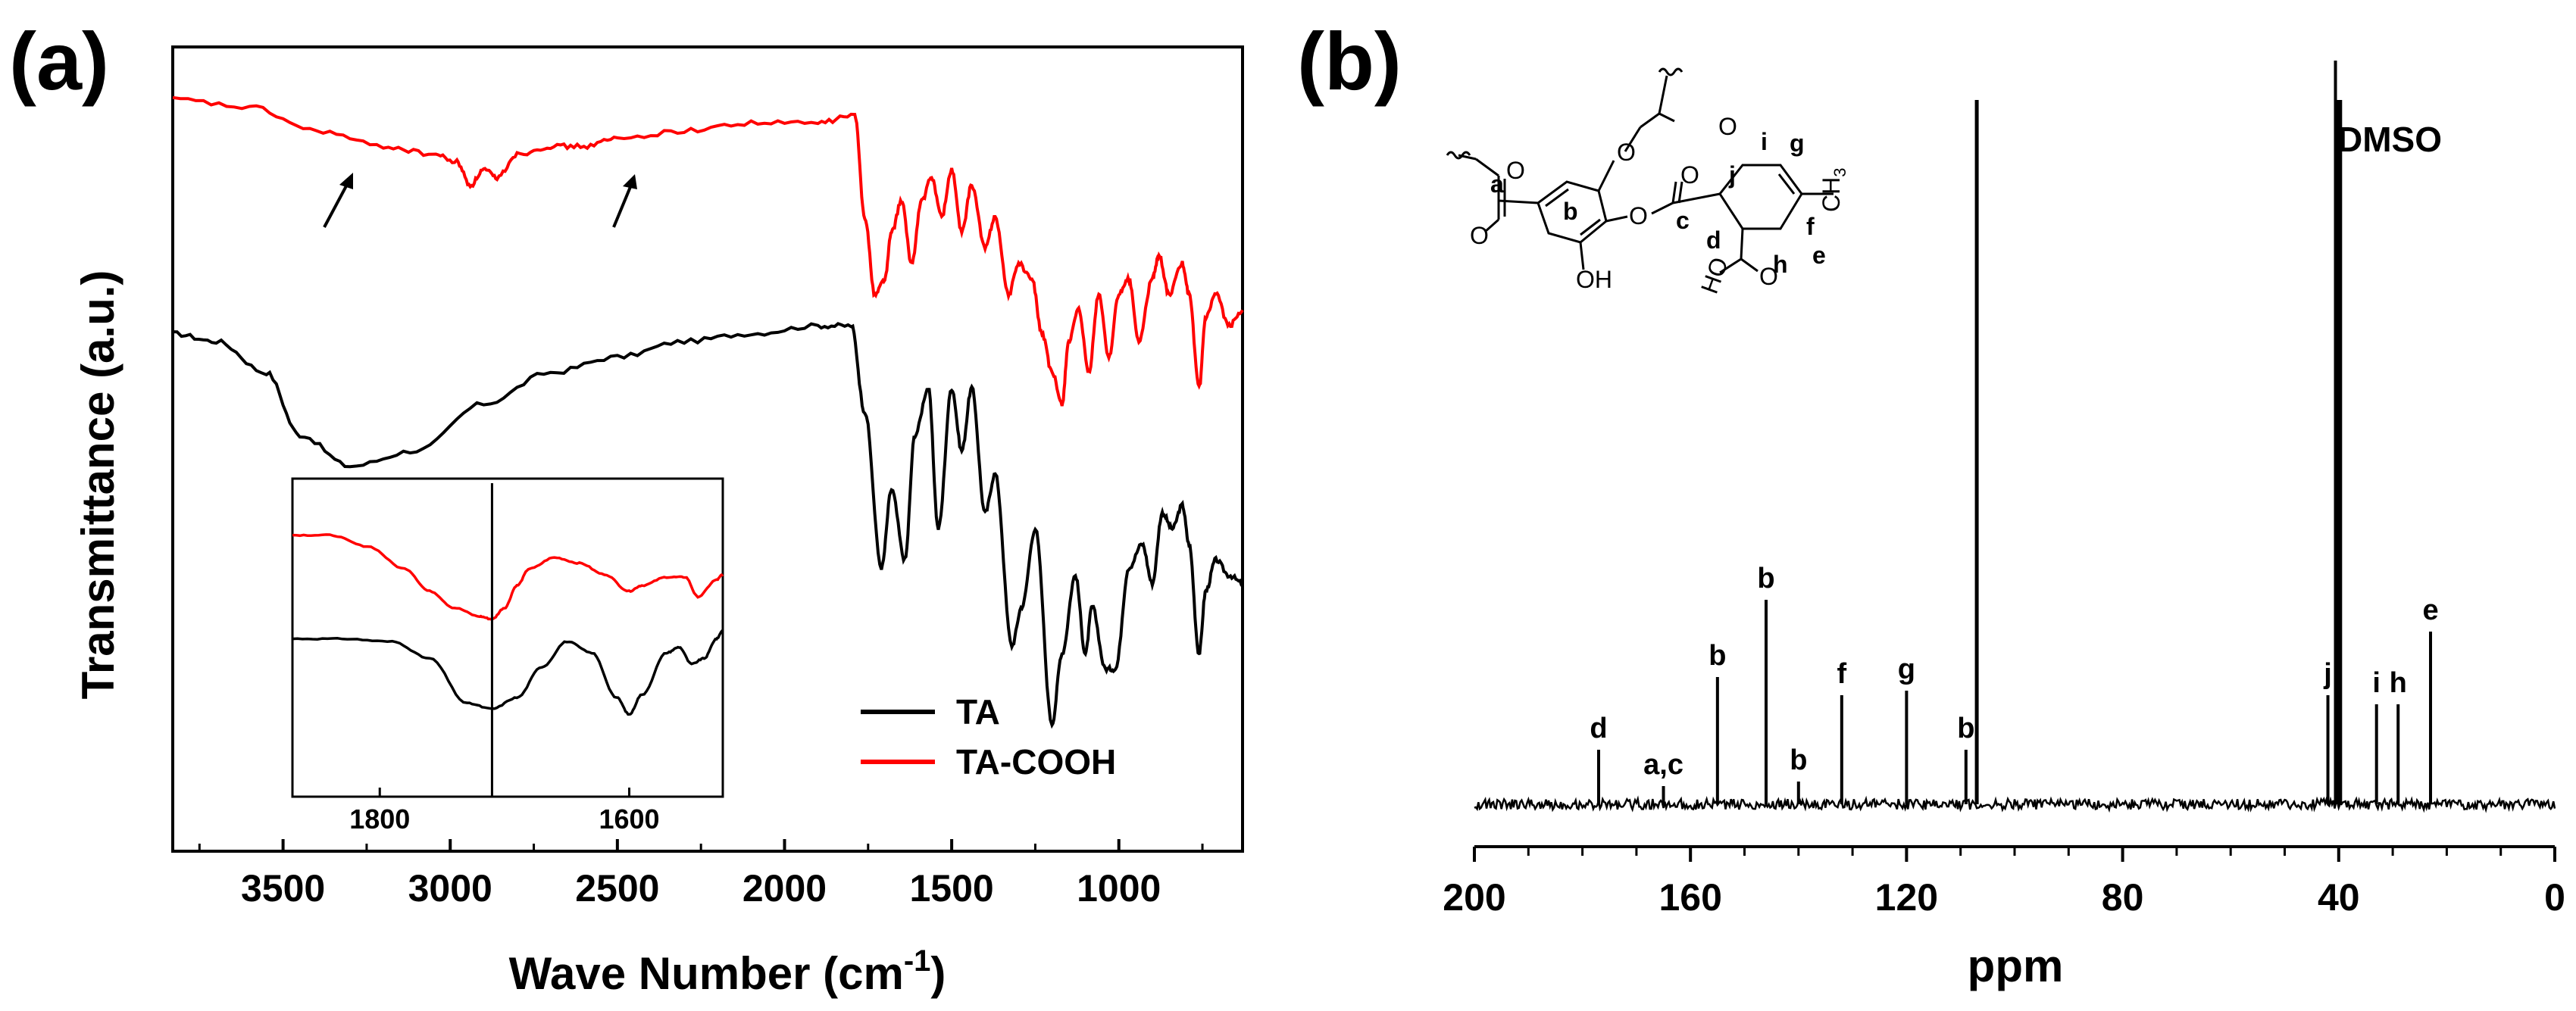 The image size is (2576, 1011). I want to click on struct-label-oh: OH, so click(1594, 279).